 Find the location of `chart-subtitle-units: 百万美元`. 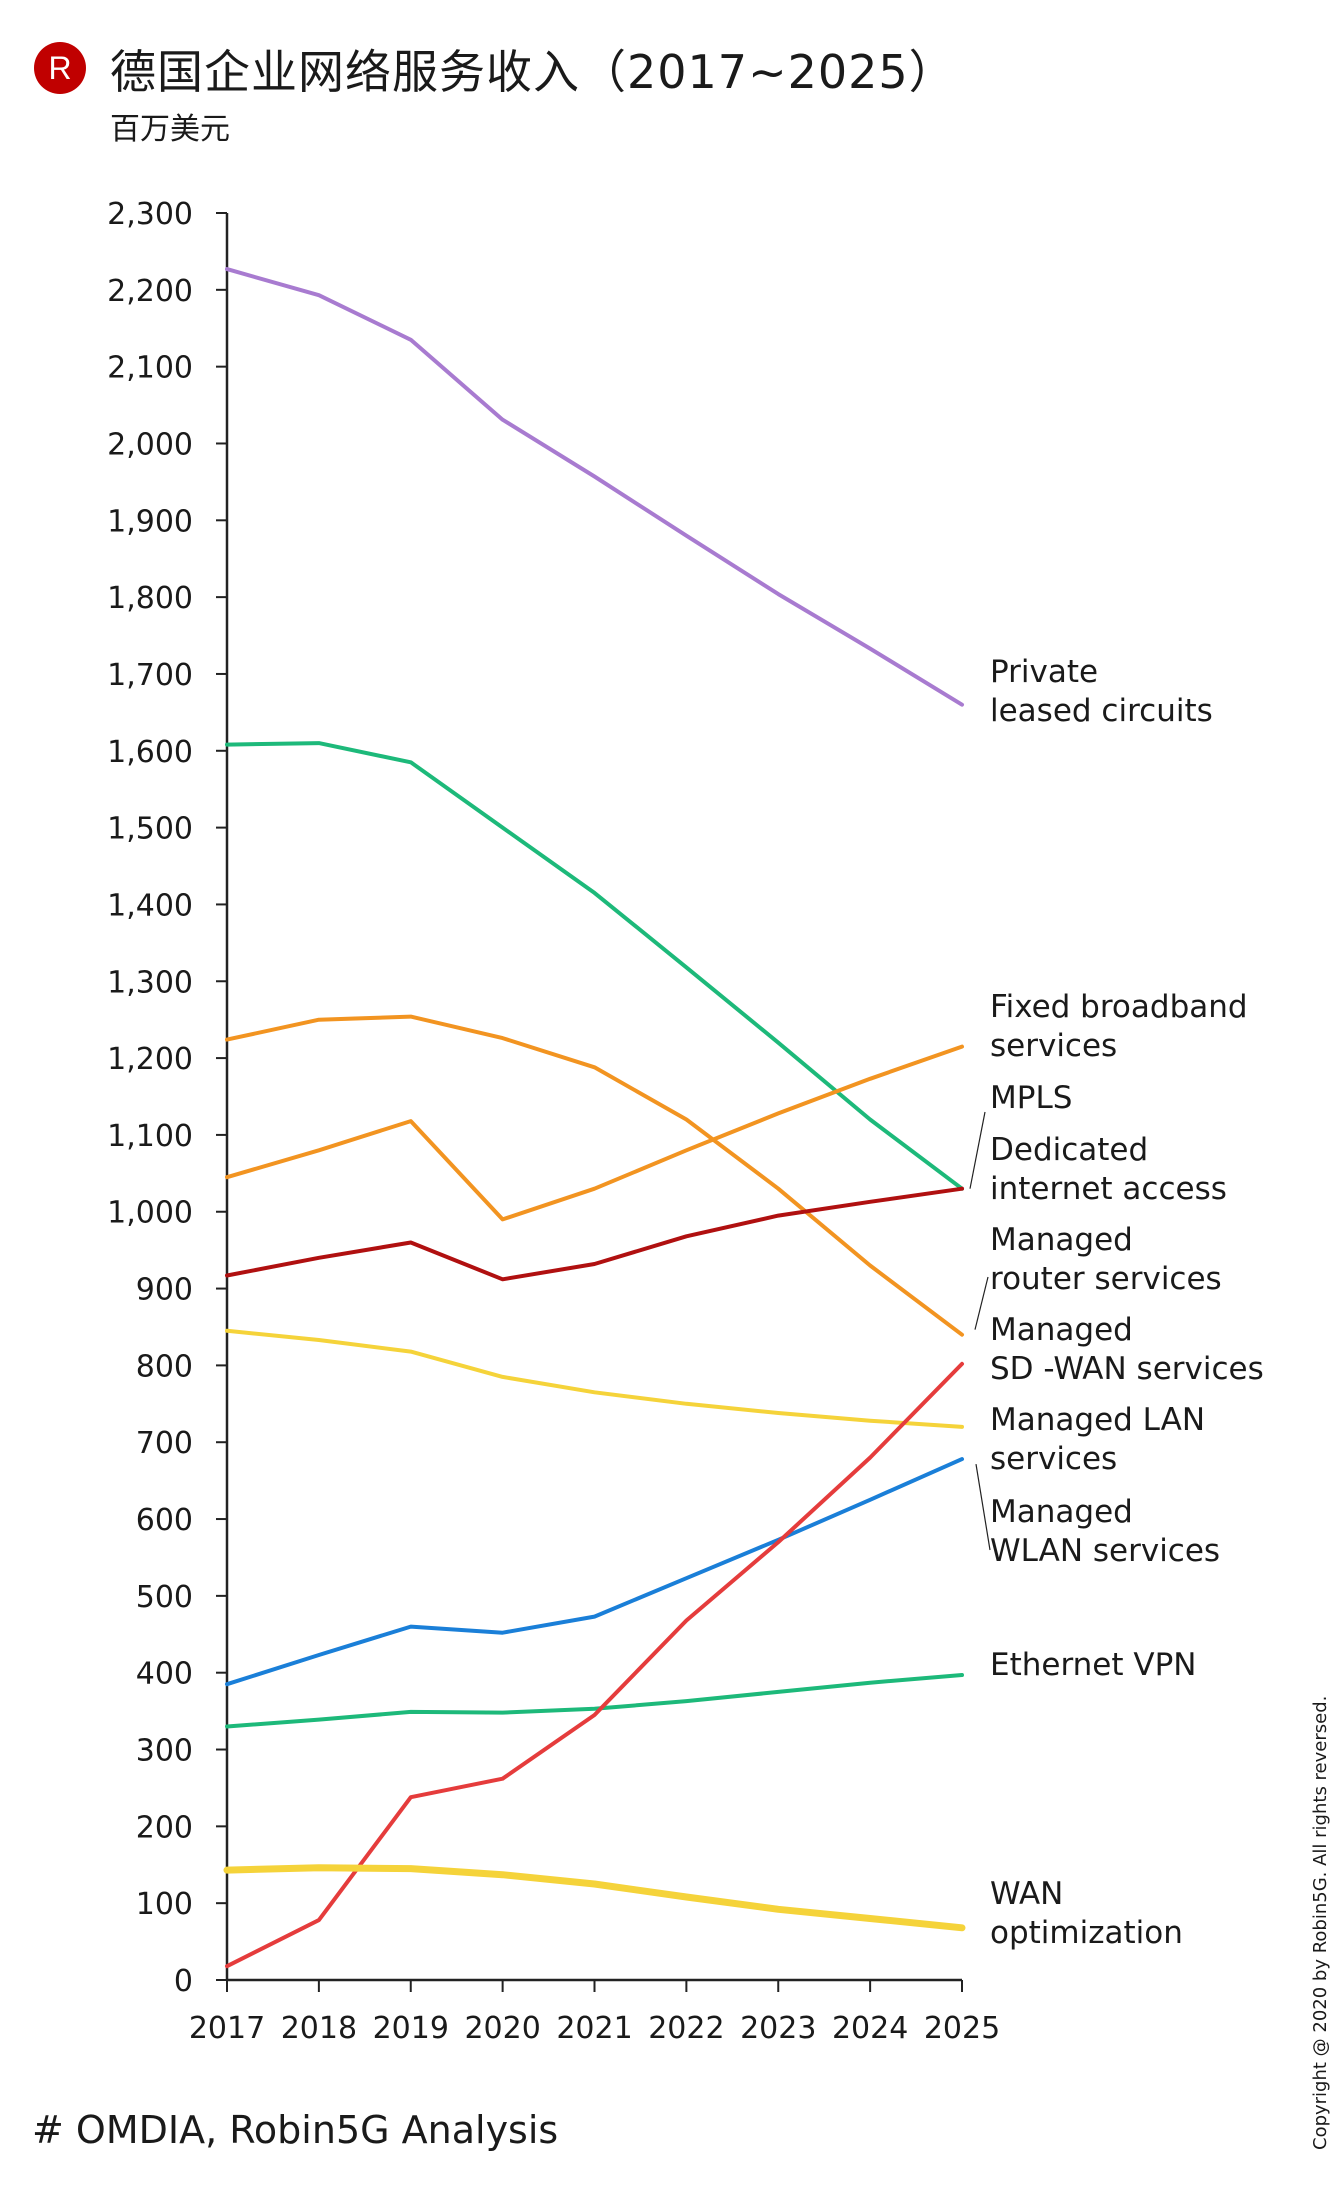

chart-subtitle-units: 百万美元 is located at coordinates (170, 129).